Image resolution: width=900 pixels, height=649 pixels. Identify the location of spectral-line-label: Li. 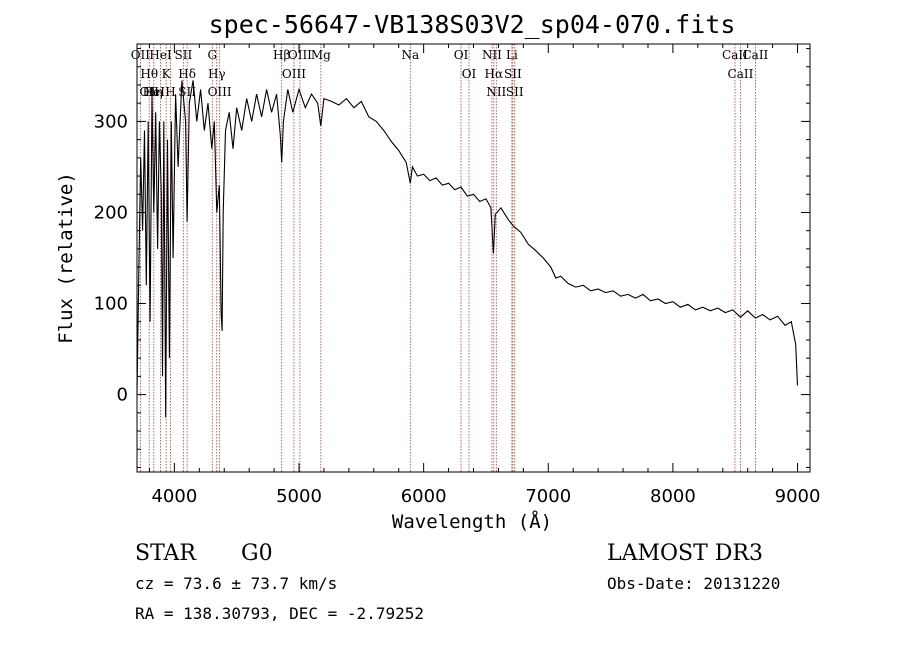
(512, 55).